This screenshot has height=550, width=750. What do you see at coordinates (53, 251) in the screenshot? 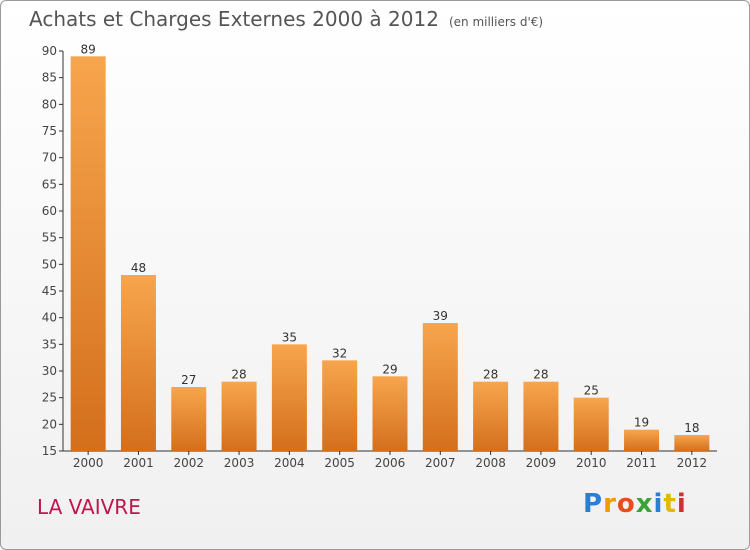
I see `y-axis: 15 20 25 30 35 40 45 50 55 60 65 70 75 80 85 90` at bounding box center [53, 251].